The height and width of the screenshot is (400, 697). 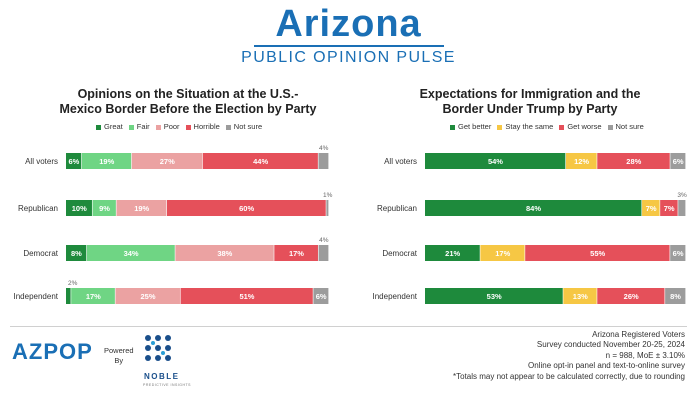 What do you see at coordinates (580, 126) in the screenshot?
I see `legend-item-get-worse: Get worse` at bounding box center [580, 126].